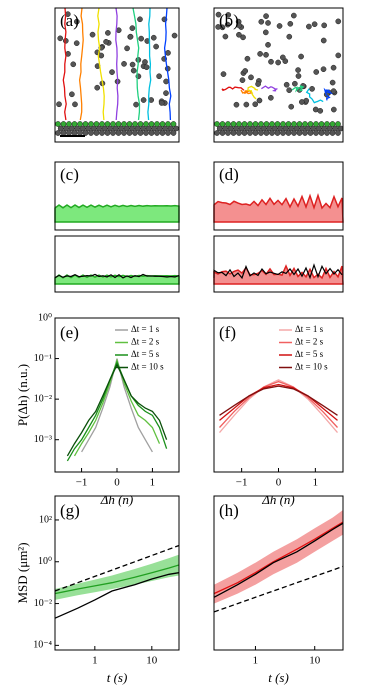 This screenshot has height=686, width=374. What do you see at coordinates (278, 196) in the screenshot?
I see `image-panel: (d)` at bounding box center [278, 196].